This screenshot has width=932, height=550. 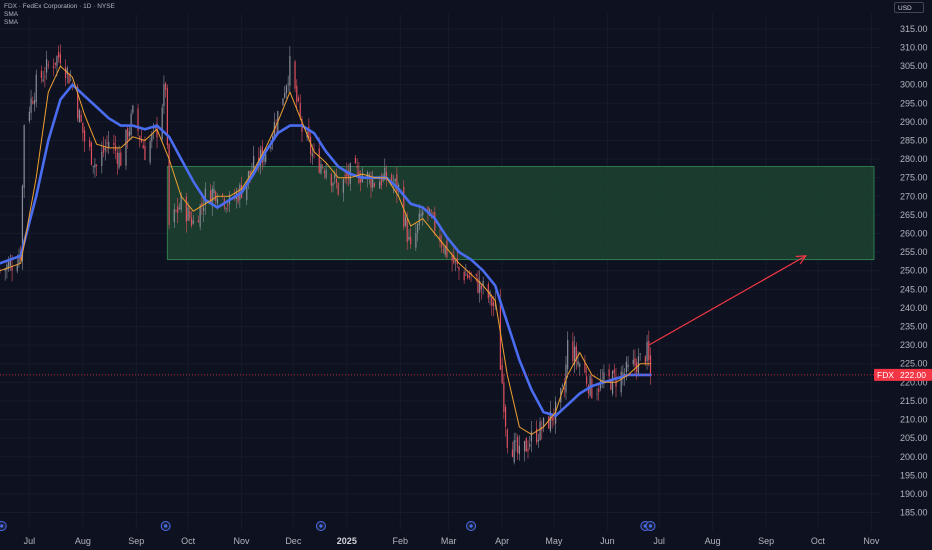 I want to click on legend-symbol: FDX · FedEx Corporation · 1D · NYSE, so click(x=59, y=6).